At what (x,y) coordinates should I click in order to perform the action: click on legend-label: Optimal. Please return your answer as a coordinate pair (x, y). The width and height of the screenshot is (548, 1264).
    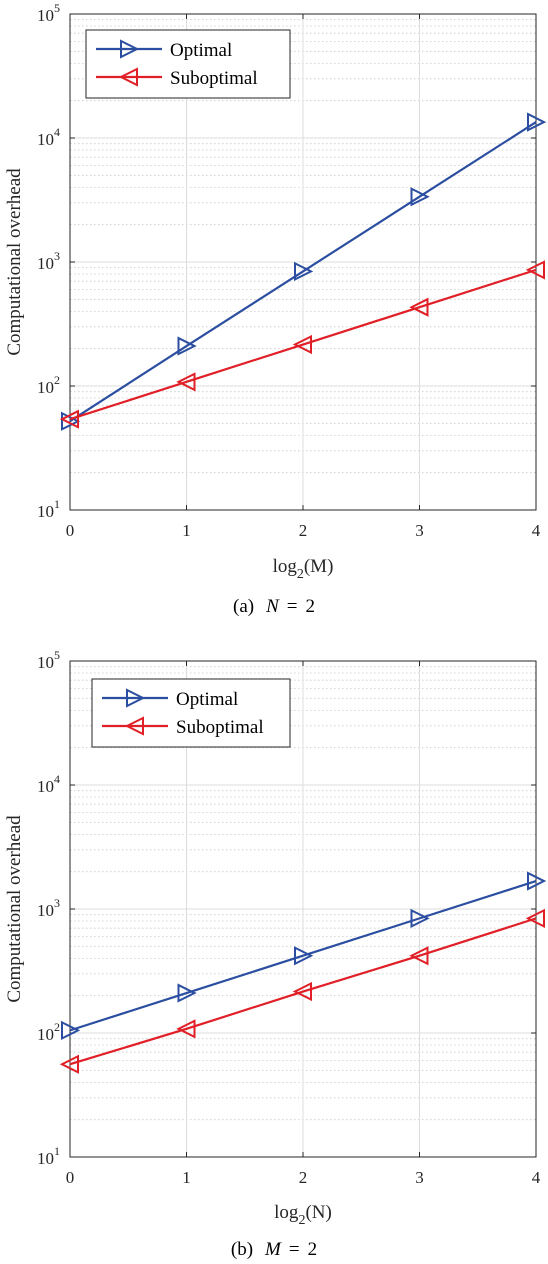
    Looking at the image, I should click on (207, 699).